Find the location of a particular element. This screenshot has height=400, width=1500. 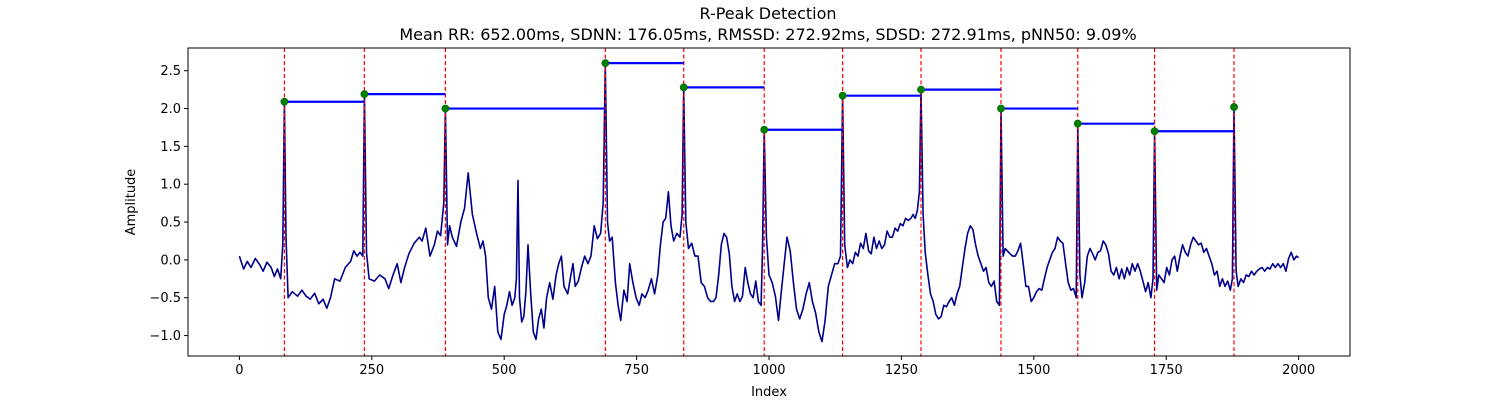

x-tick-label-4: 1000 is located at coordinates (768, 370).